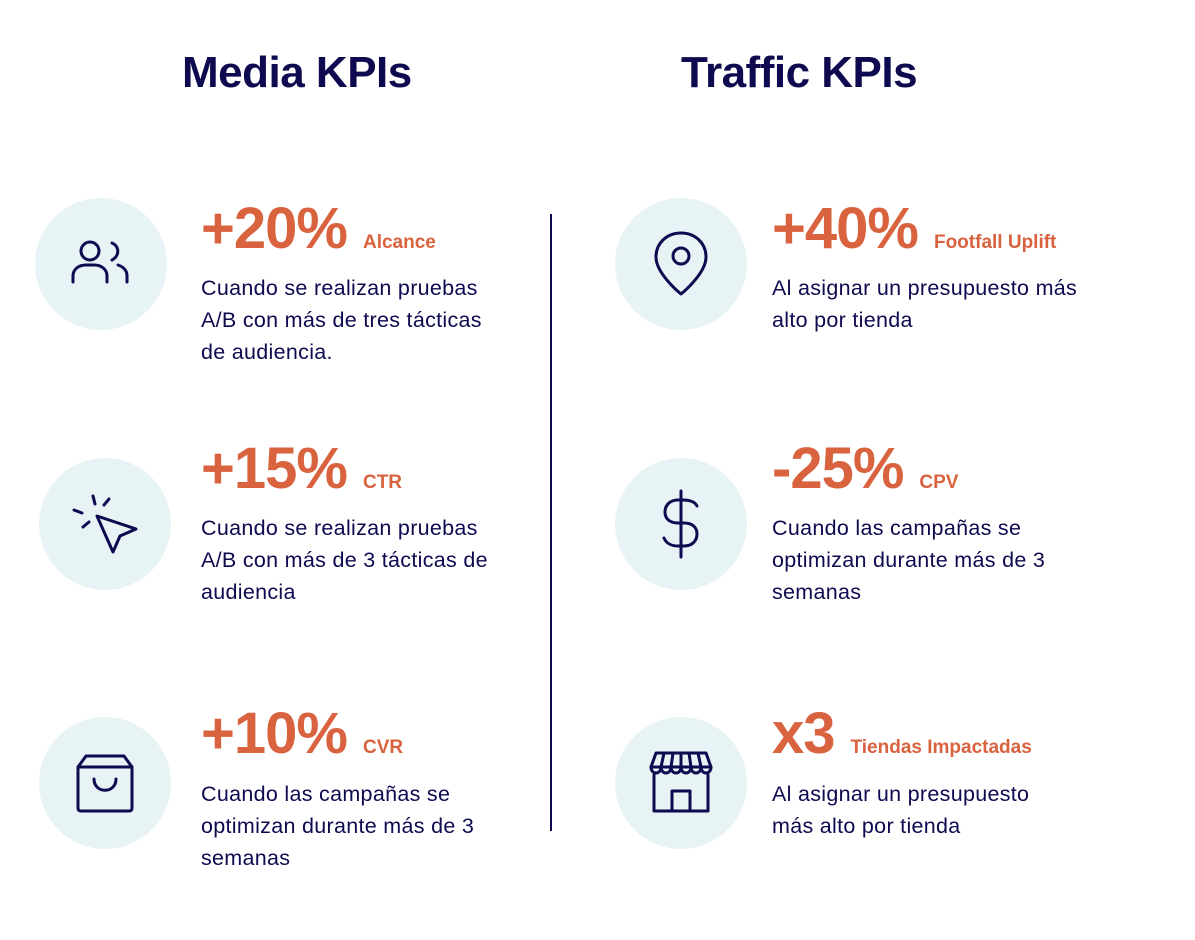  I want to click on column-divider, so click(551, 522).